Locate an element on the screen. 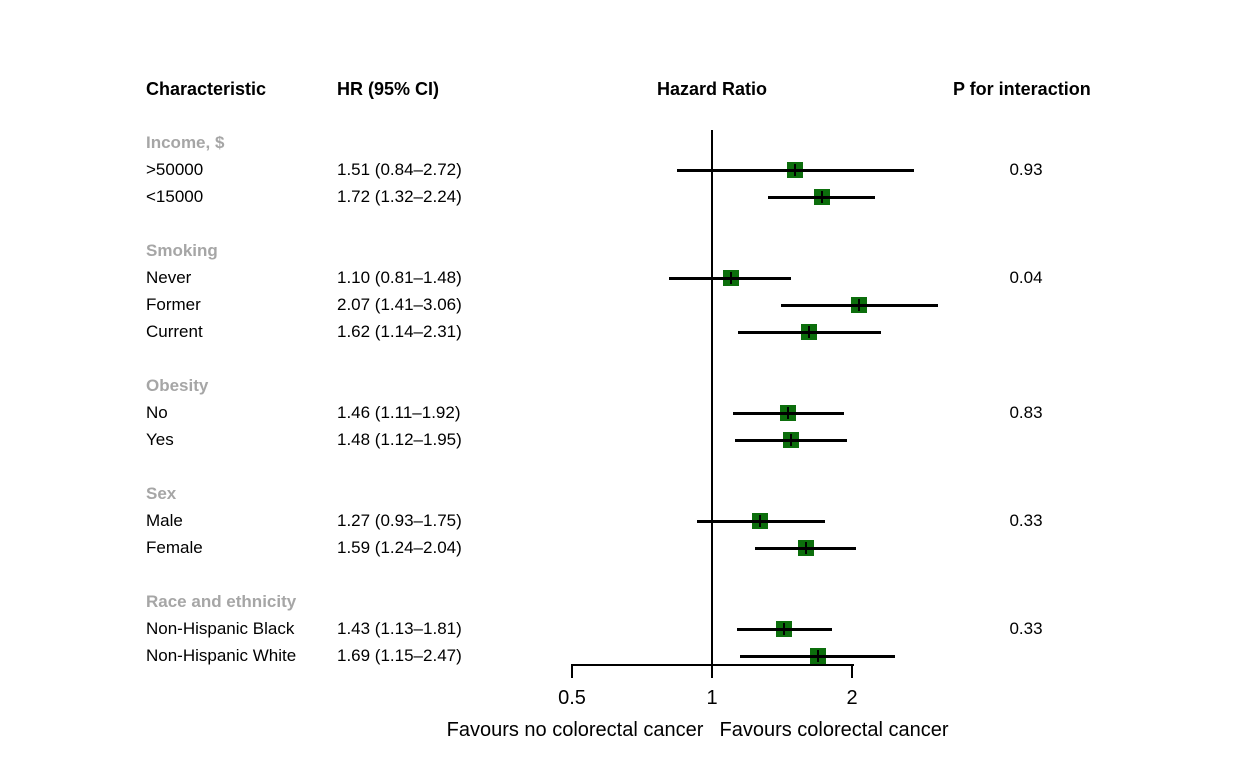 Image resolution: width=1248 pixels, height=768 pixels. row-hr-ci: 1.59 (1.24–2.04) is located at coordinates (399, 547).